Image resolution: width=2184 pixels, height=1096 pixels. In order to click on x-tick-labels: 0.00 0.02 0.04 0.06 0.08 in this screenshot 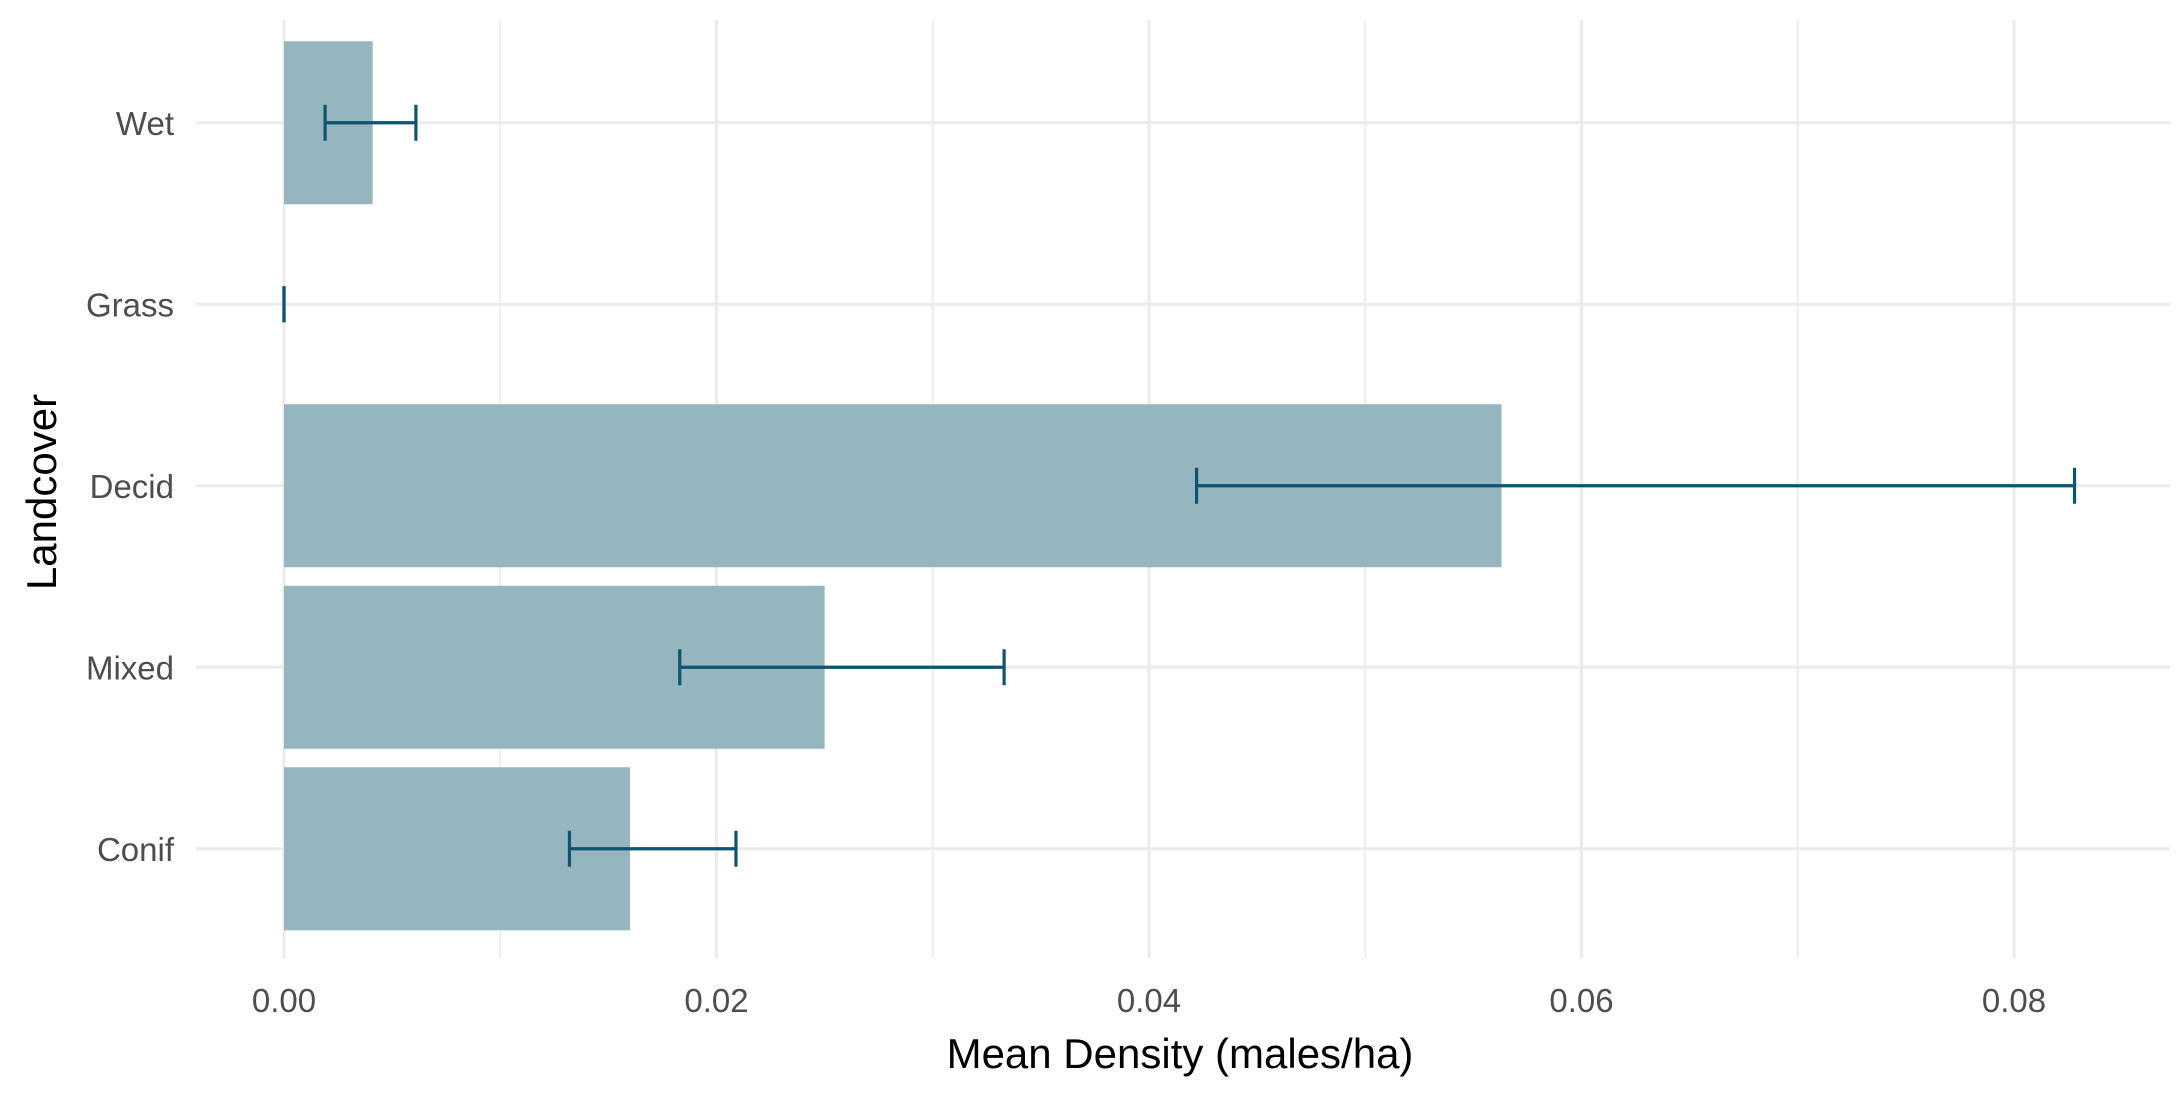, I will do `click(1149, 1000)`.